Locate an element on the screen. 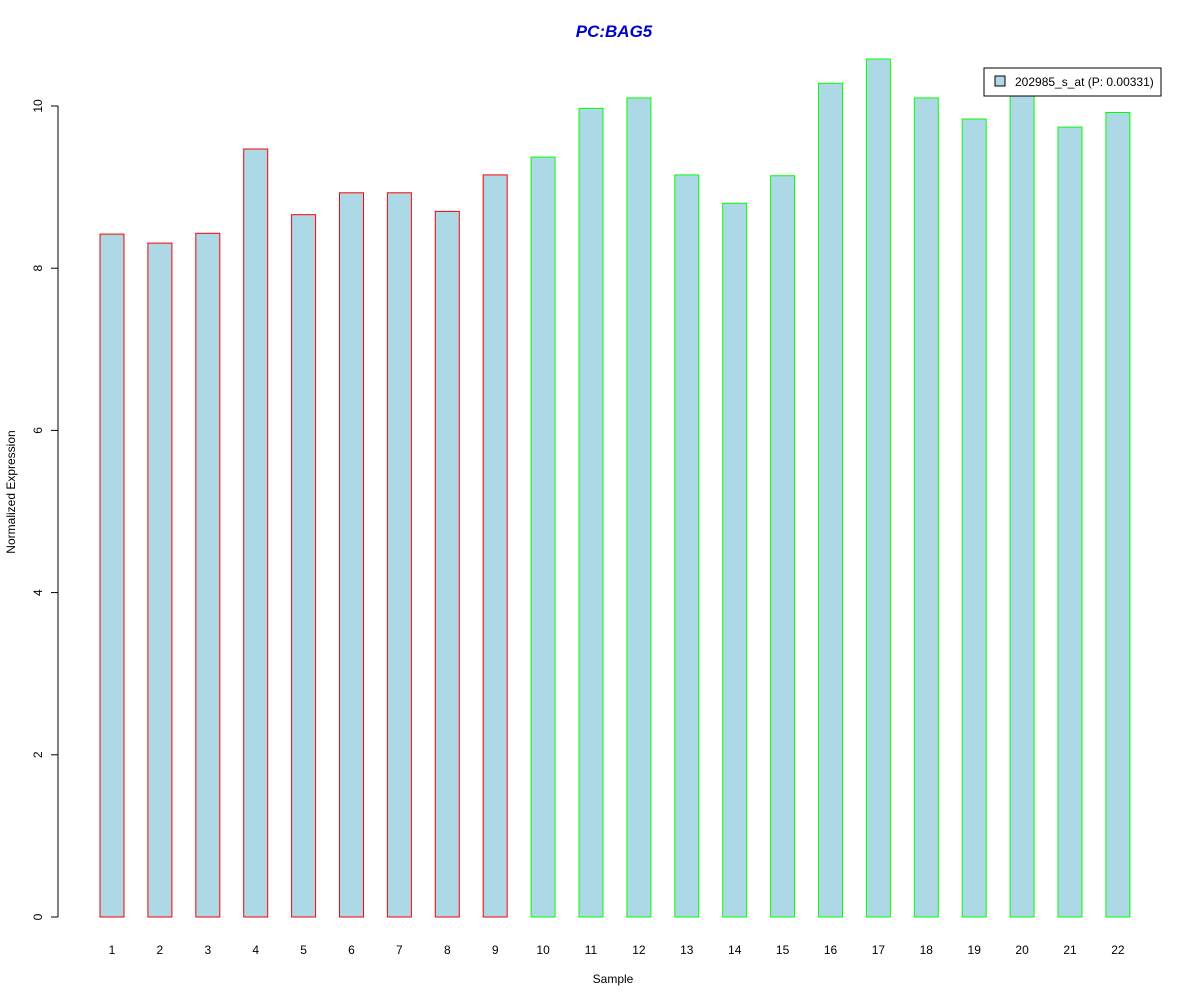  x-tick-label: 17 is located at coordinates (879, 950).